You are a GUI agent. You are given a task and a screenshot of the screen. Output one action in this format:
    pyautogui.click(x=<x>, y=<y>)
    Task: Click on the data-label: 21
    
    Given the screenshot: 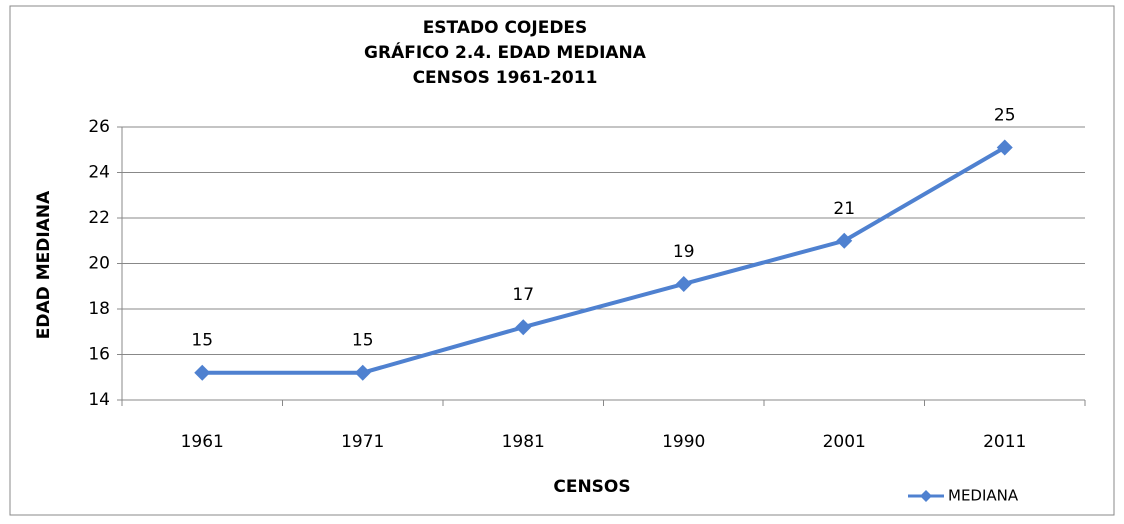 What is the action you would take?
    pyautogui.click(x=844, y=209)
    